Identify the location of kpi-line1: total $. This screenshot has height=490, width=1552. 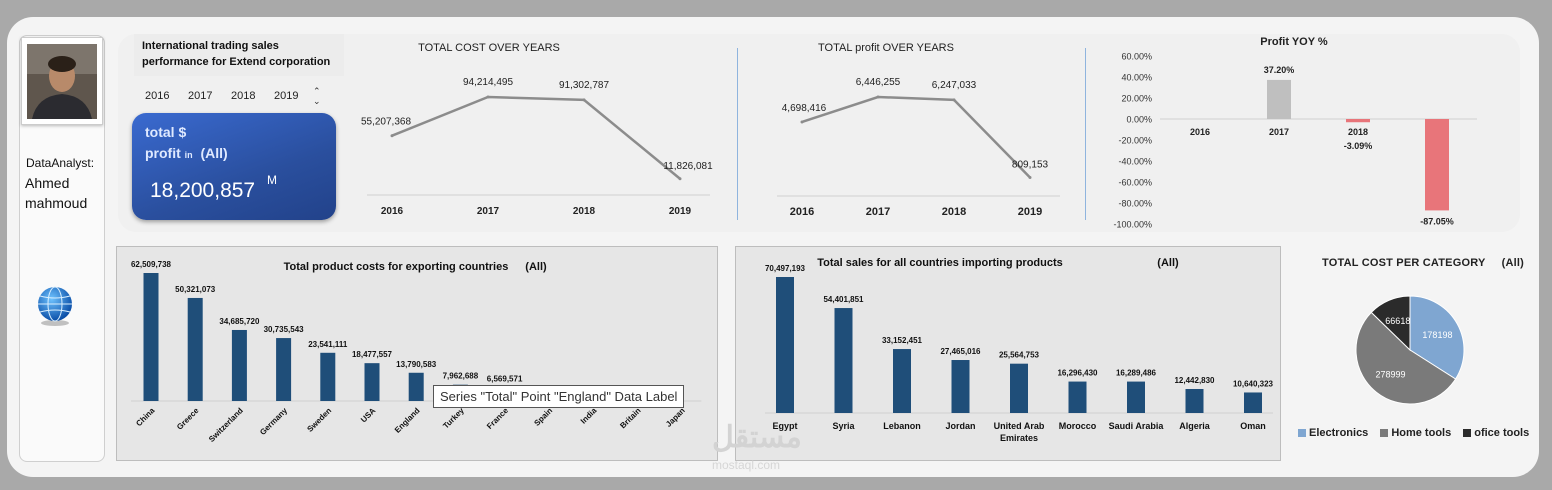
(166, 132).